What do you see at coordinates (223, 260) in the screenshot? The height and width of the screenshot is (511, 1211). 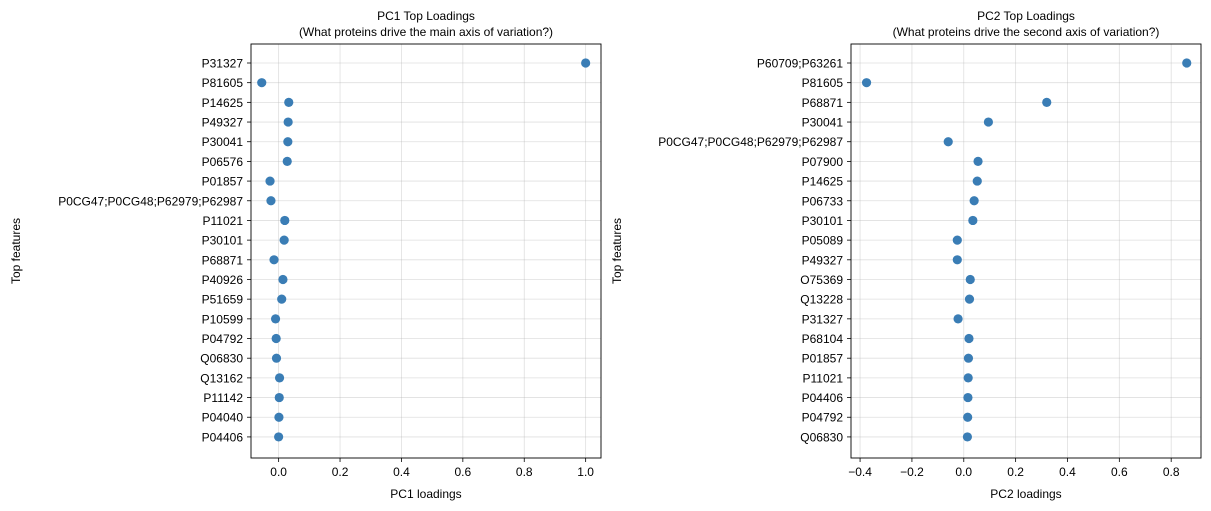 I see `pc1-feature-label: P68871` at bounding box center [223, 260].